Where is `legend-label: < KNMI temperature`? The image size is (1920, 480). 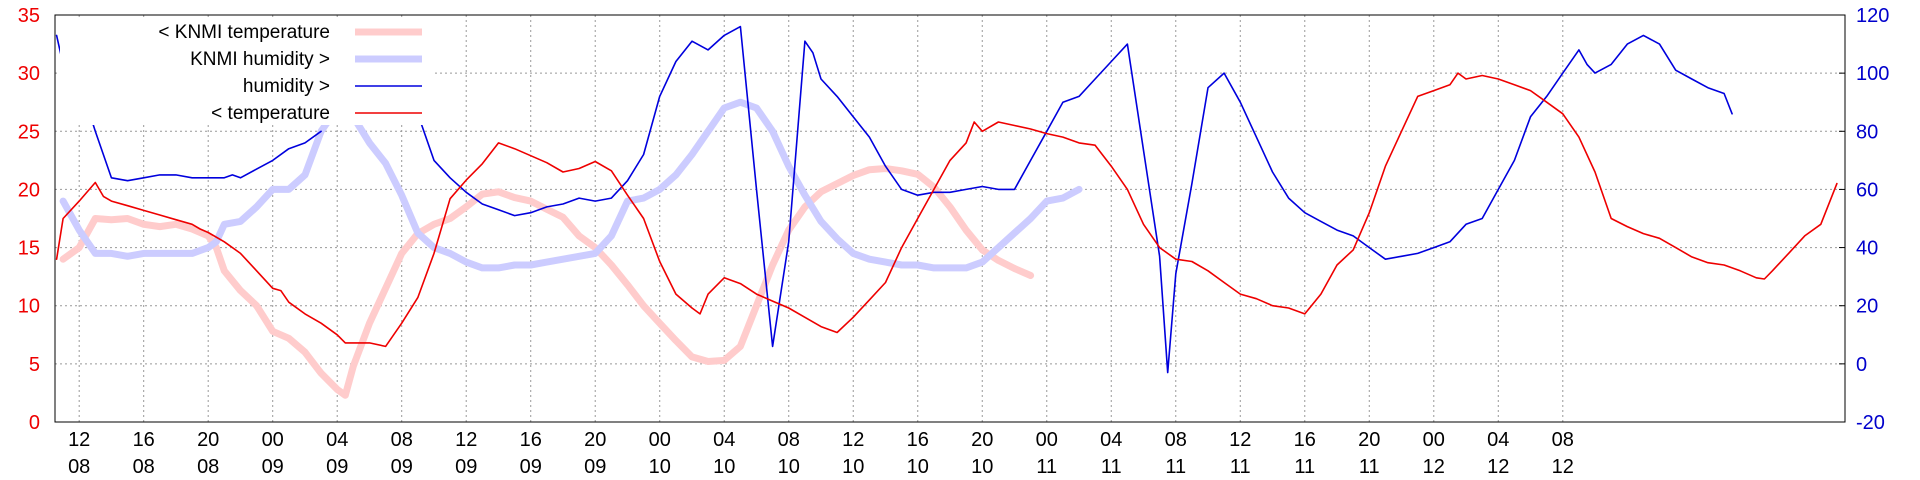
legend-label: < KNMI temperature is located at coordinates (244, 32).